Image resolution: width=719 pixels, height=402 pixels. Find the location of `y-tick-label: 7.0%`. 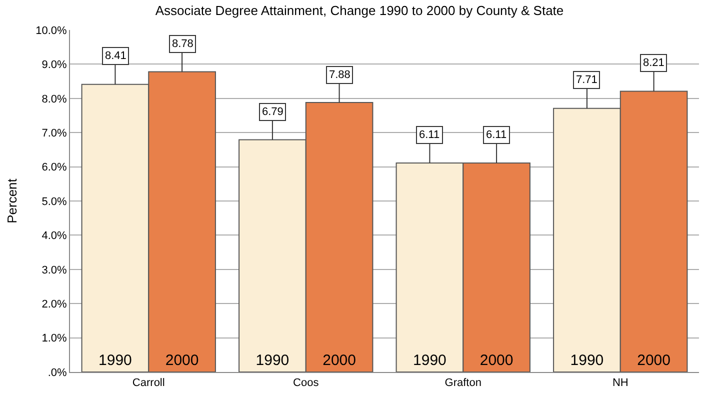

y-tick-label: 7.0% is located at coordinates (55, 133).